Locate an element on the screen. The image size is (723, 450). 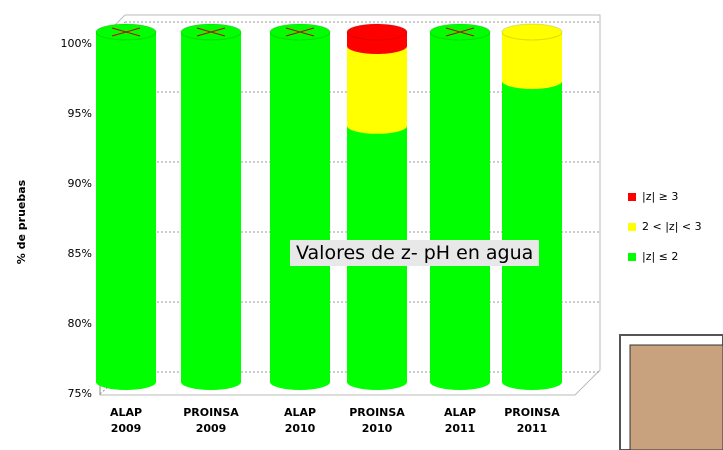
x-tick-label: PROINSA 2010 is located at coordinates (377, 420).